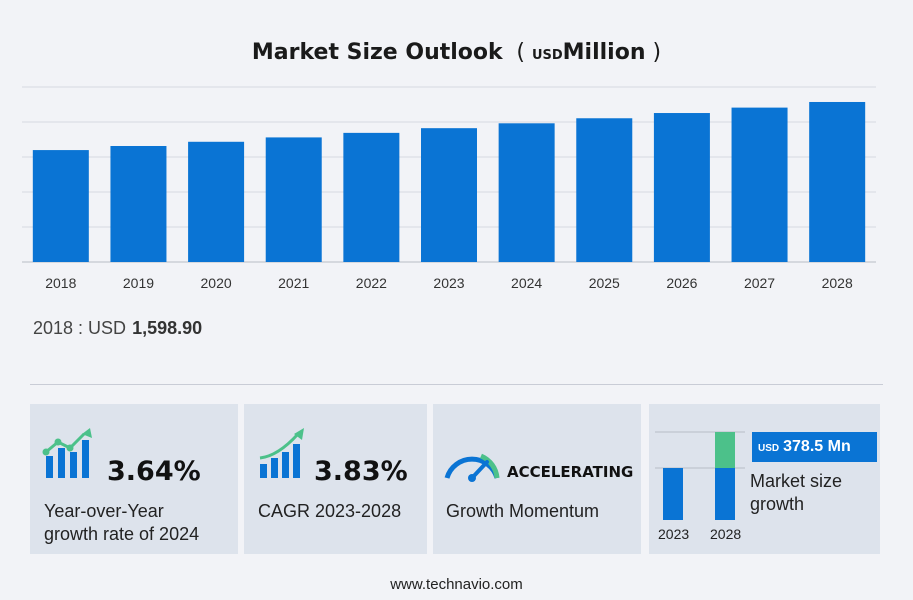 The image size is (913, 600). I want to click on bar-2025, so click(604, 190).